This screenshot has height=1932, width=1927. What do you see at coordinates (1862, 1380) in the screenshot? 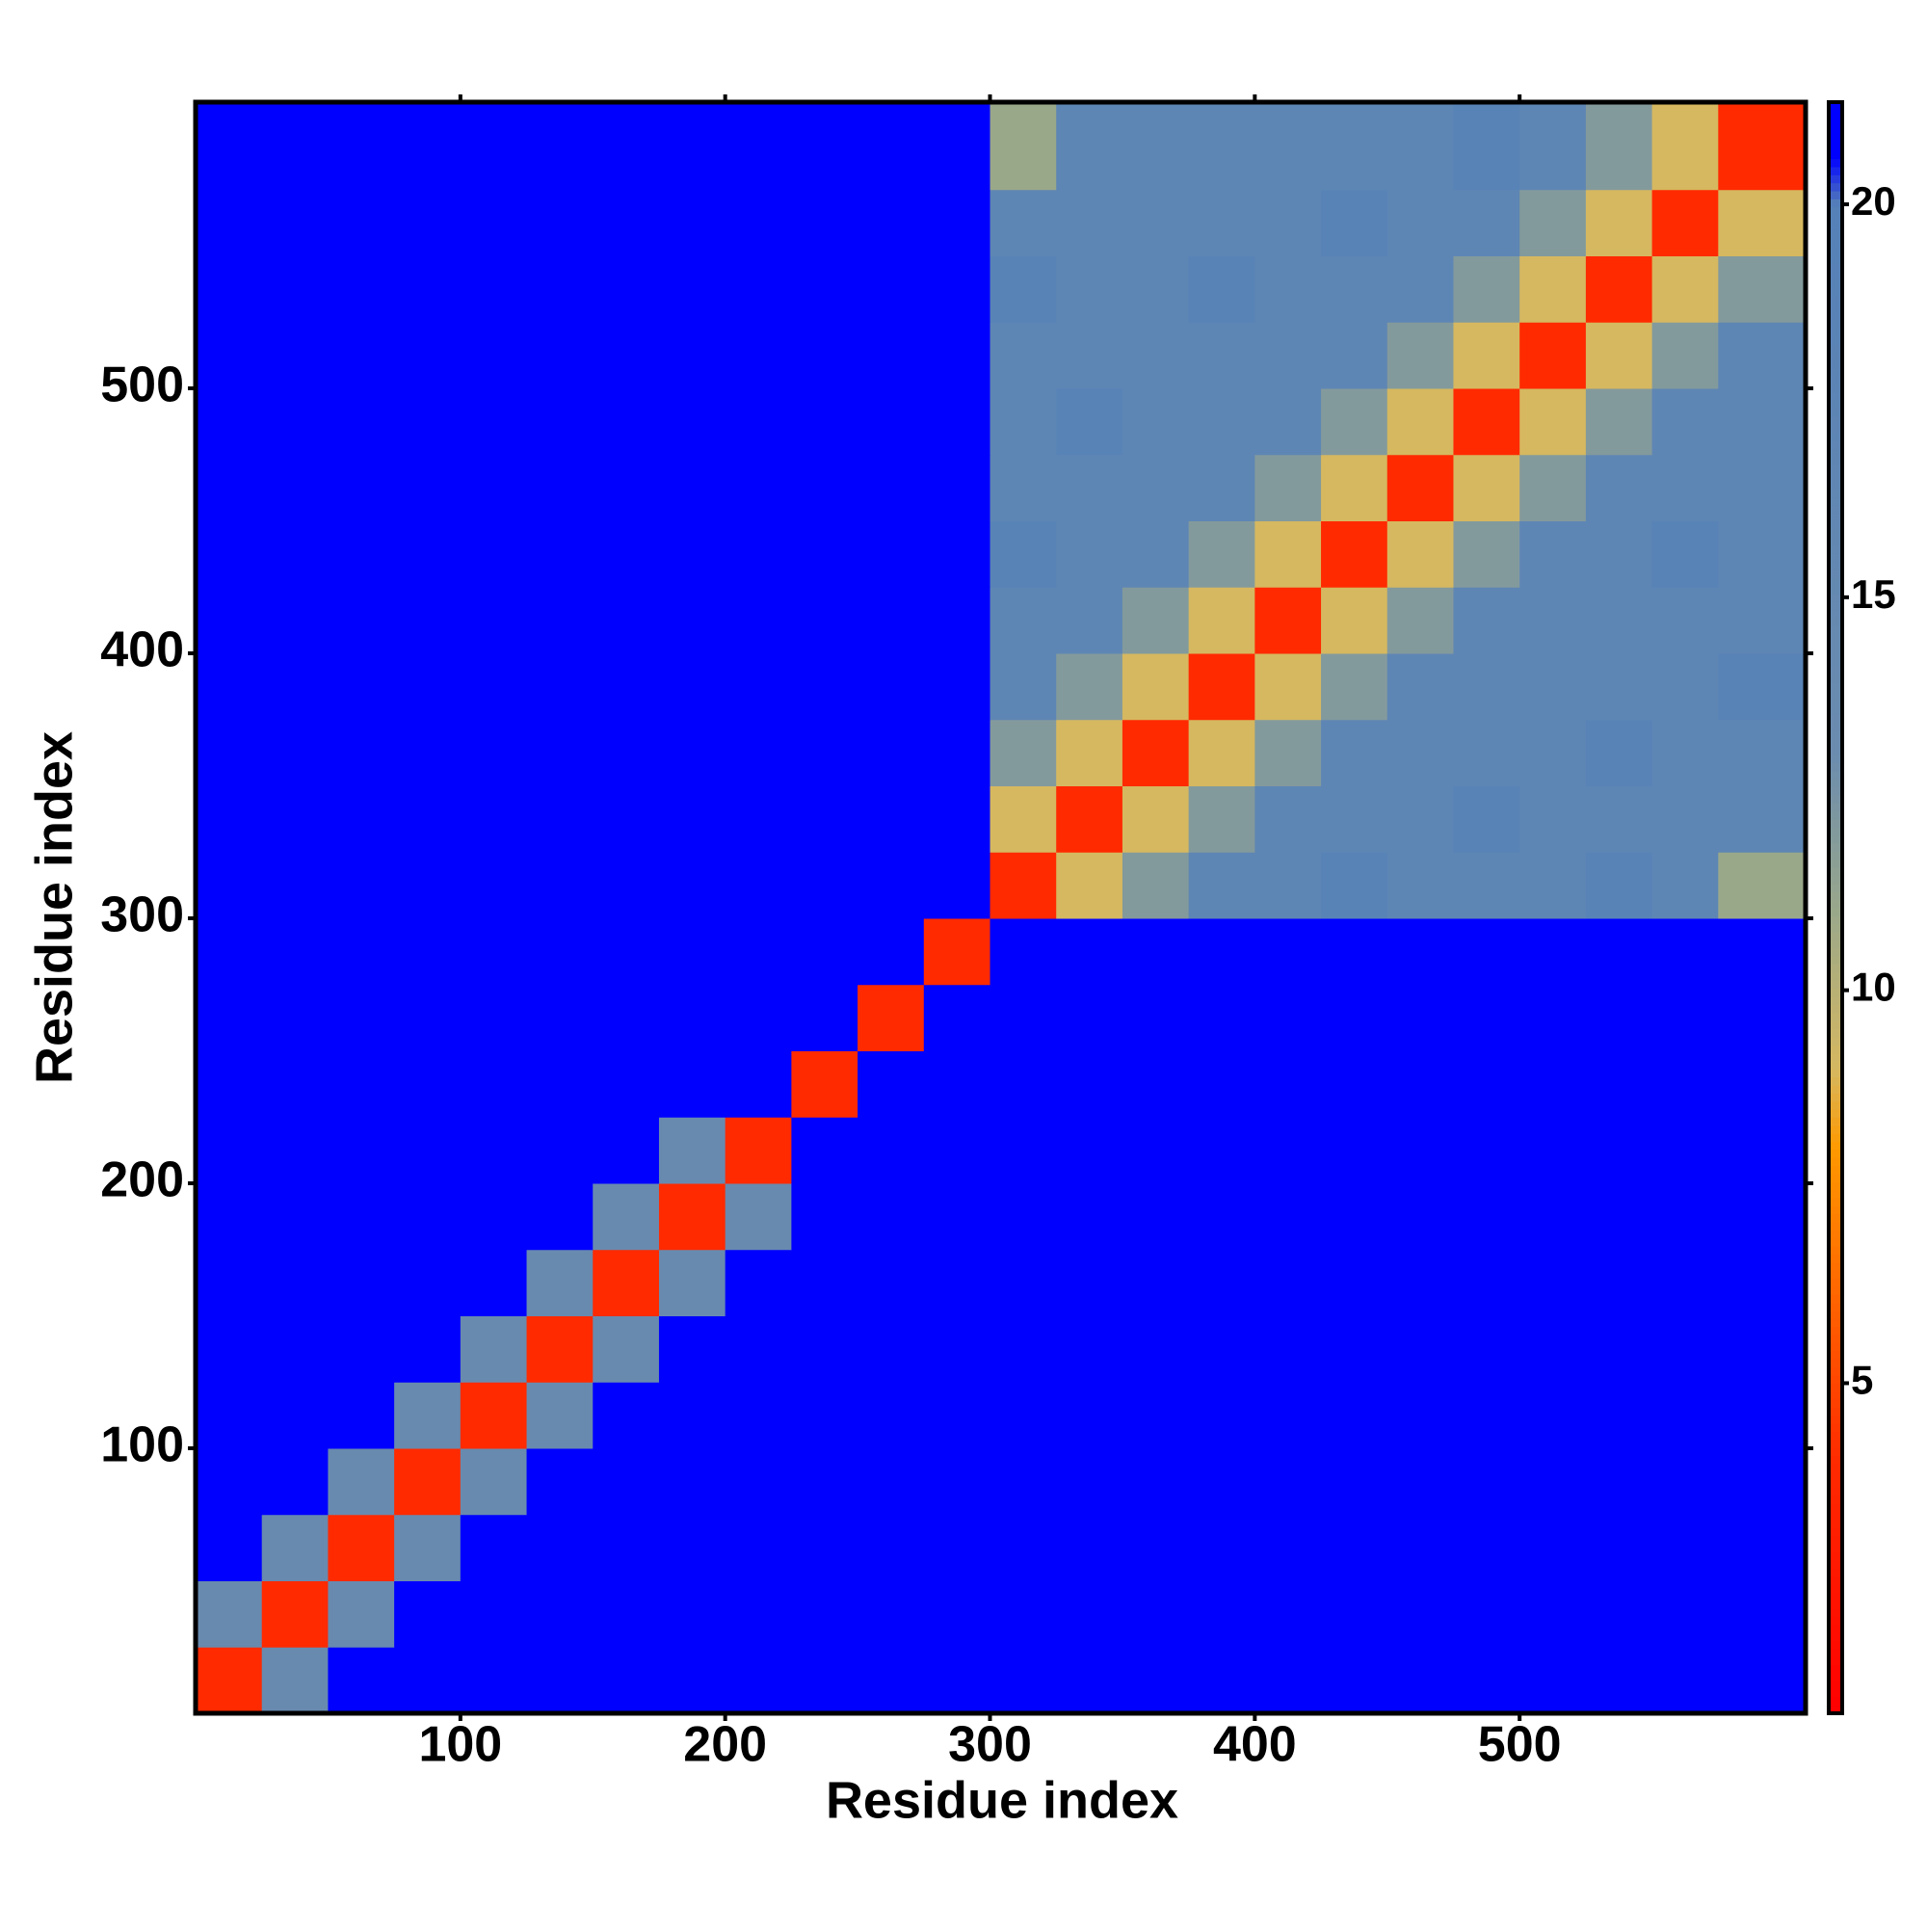
I see `colorbar-tick-label: 5` at bounding box center [1862, 1380].